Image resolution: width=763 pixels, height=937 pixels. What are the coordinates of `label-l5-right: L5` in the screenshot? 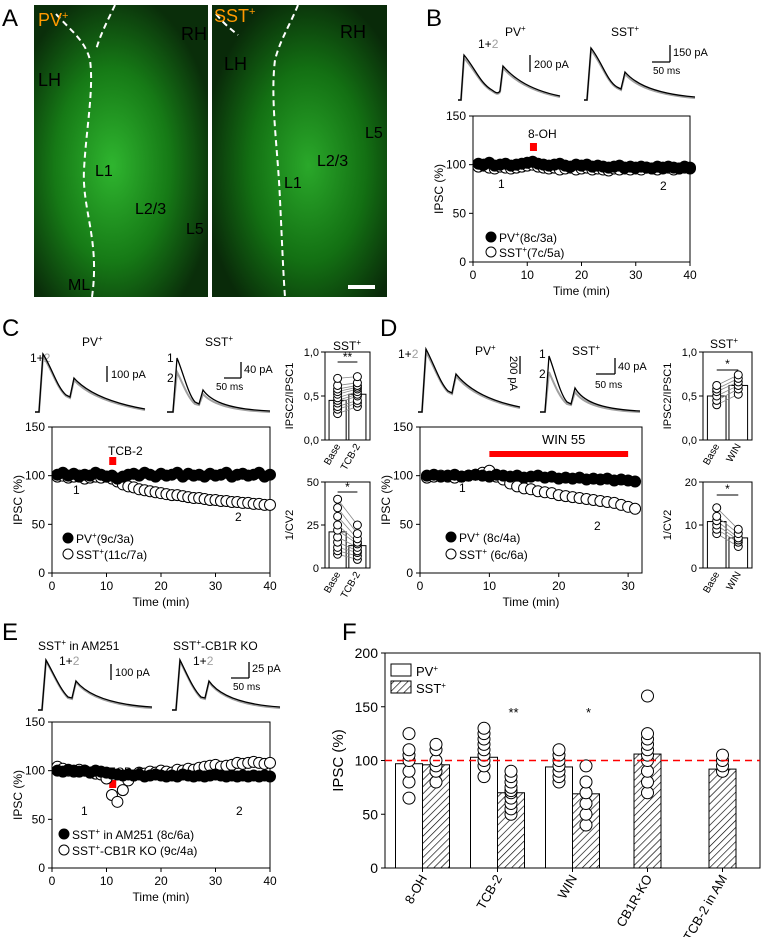 It's located at (374, 133).